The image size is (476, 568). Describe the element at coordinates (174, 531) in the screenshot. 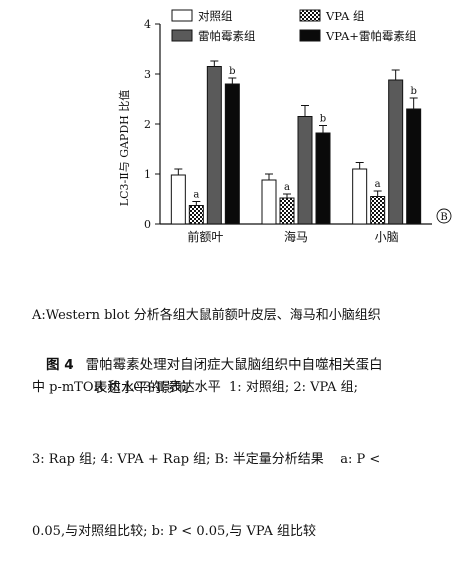

I see `caption-line-4: 0.05,与对照组比较; b: P < 0.05,与 VPA 组比较` at that location.